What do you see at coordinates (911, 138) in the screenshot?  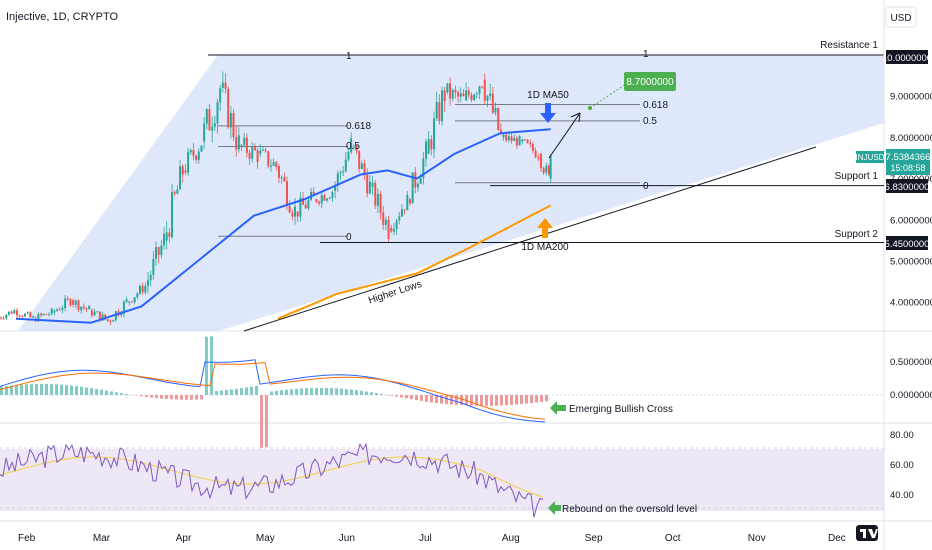 I see `price-axis-label: 8.0000000` at bounding box center [911, 138].